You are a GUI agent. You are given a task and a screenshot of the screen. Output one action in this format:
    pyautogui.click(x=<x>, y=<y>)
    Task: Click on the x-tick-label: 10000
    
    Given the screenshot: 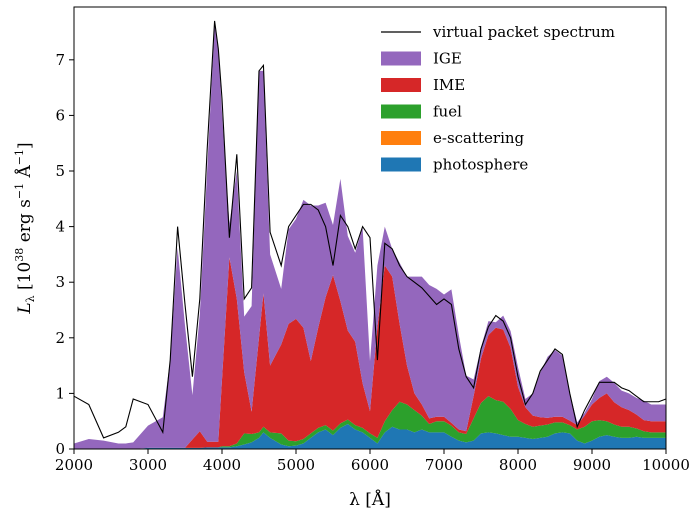 What is the action you would take?
    pyautogui.click(x=665, y=465)
    